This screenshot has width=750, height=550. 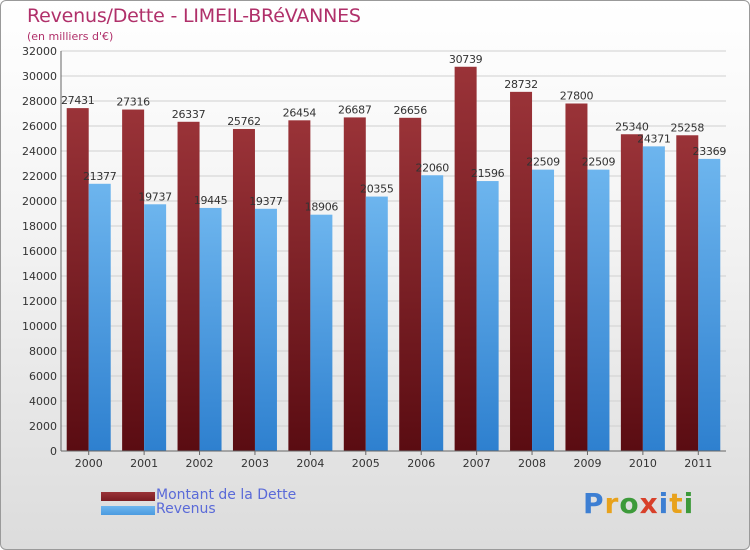 What do you see at coordinates (410, 110) in the screenshot?
I see `data-label-dette: 26656` at bounding box center [410, 110].